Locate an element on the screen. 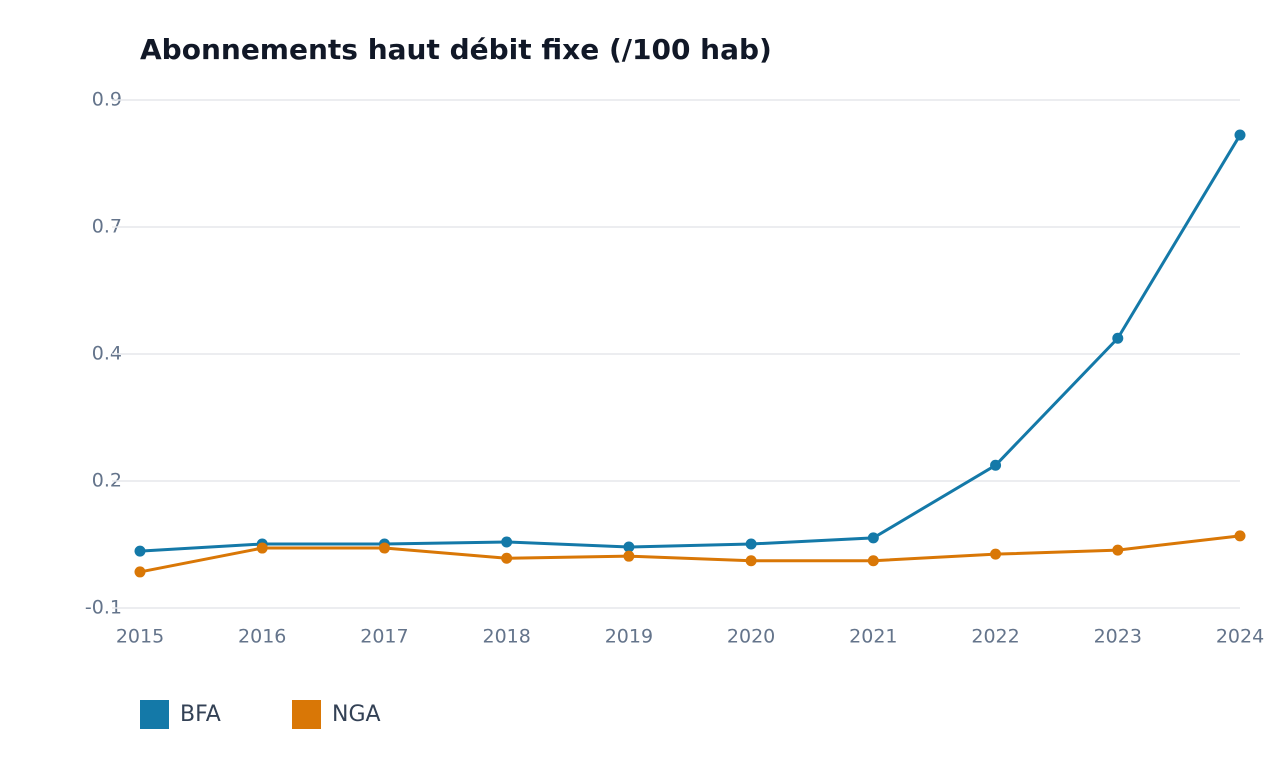  x-tick-label: 2015 is located at coordinates (140, 637).